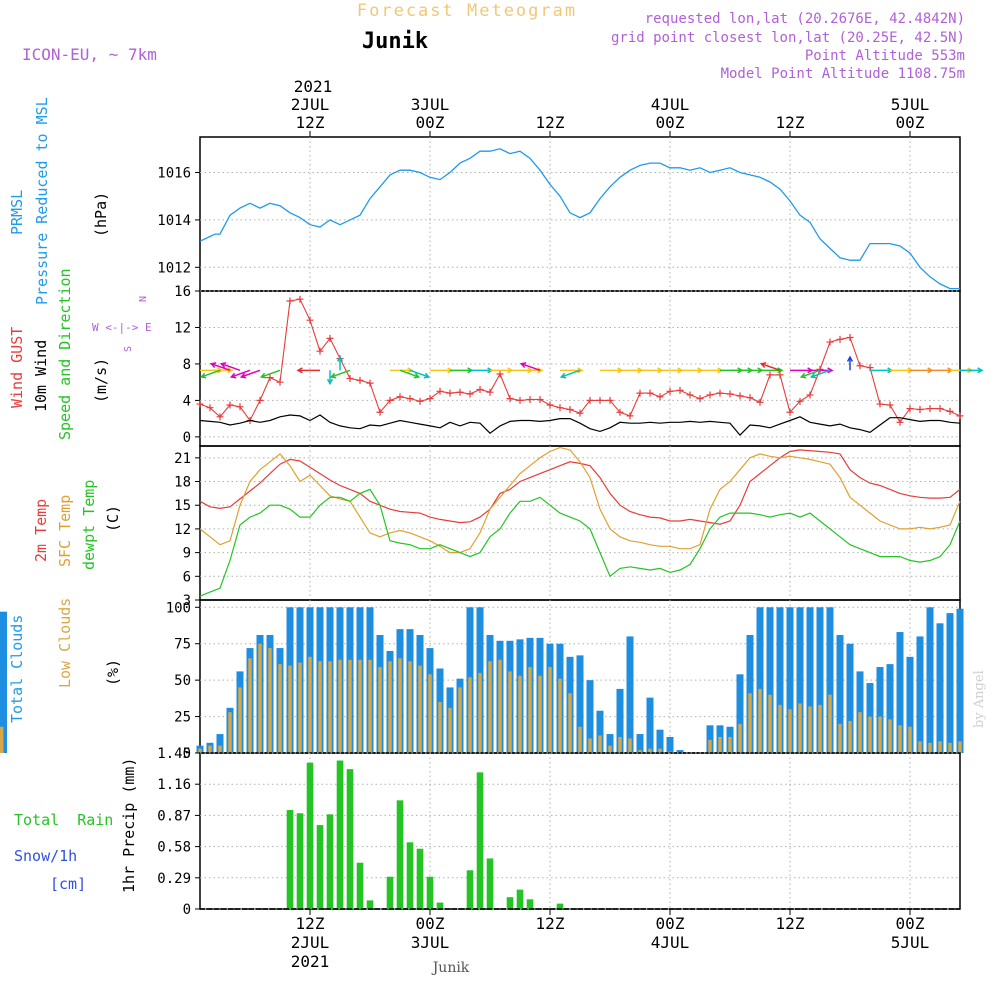 The height and width of the screenshot is (1000, 1000). I want to click on total-clouds-label: Total Clouds, so click(17, 669).